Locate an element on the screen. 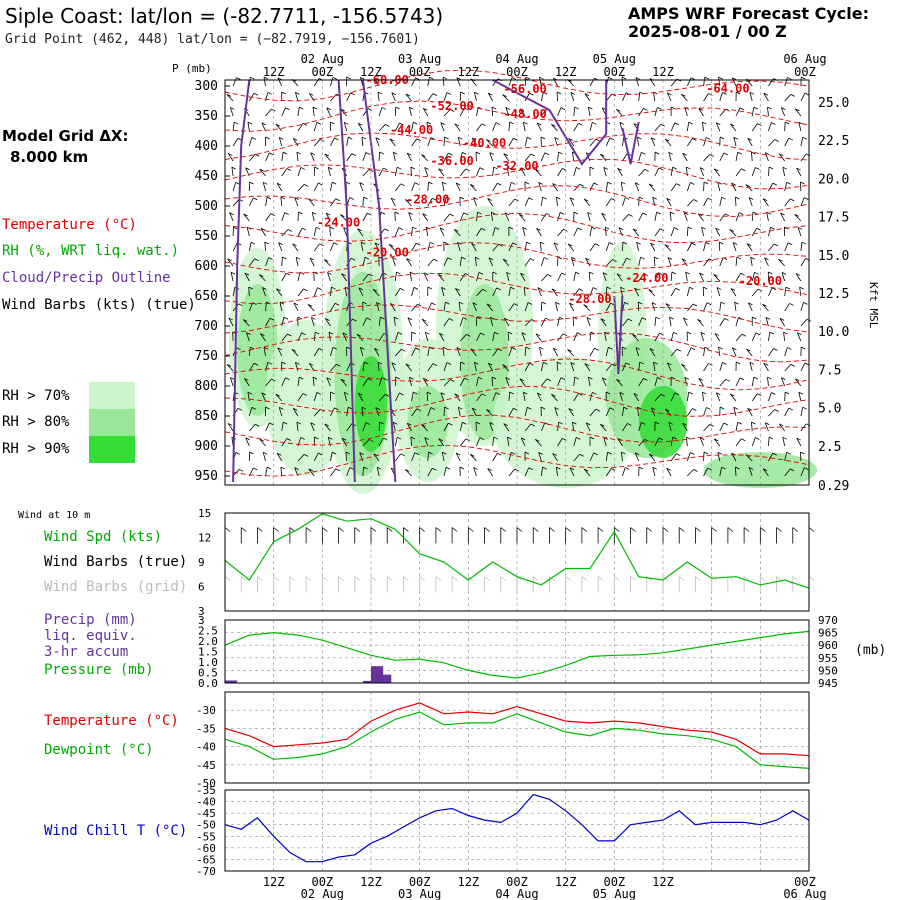 The image size is (900, 900). isotherm-label: -28.00 is located at coordinates (427, 200).